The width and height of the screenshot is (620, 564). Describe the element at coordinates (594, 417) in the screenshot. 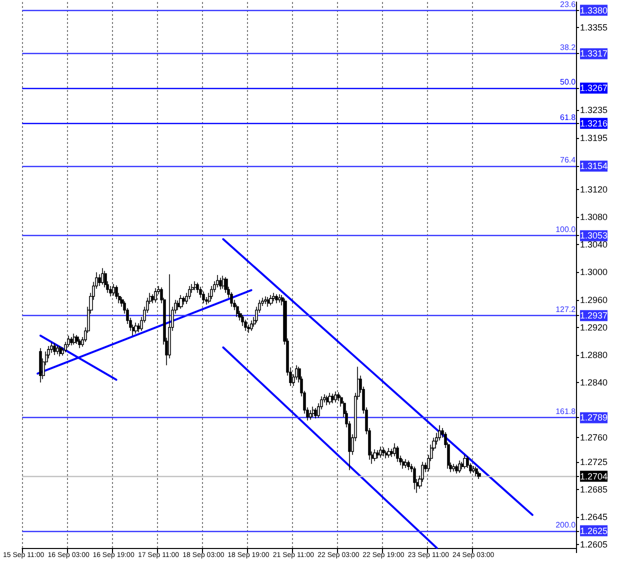

I see `y-tick-label: 1.2789` at that location.